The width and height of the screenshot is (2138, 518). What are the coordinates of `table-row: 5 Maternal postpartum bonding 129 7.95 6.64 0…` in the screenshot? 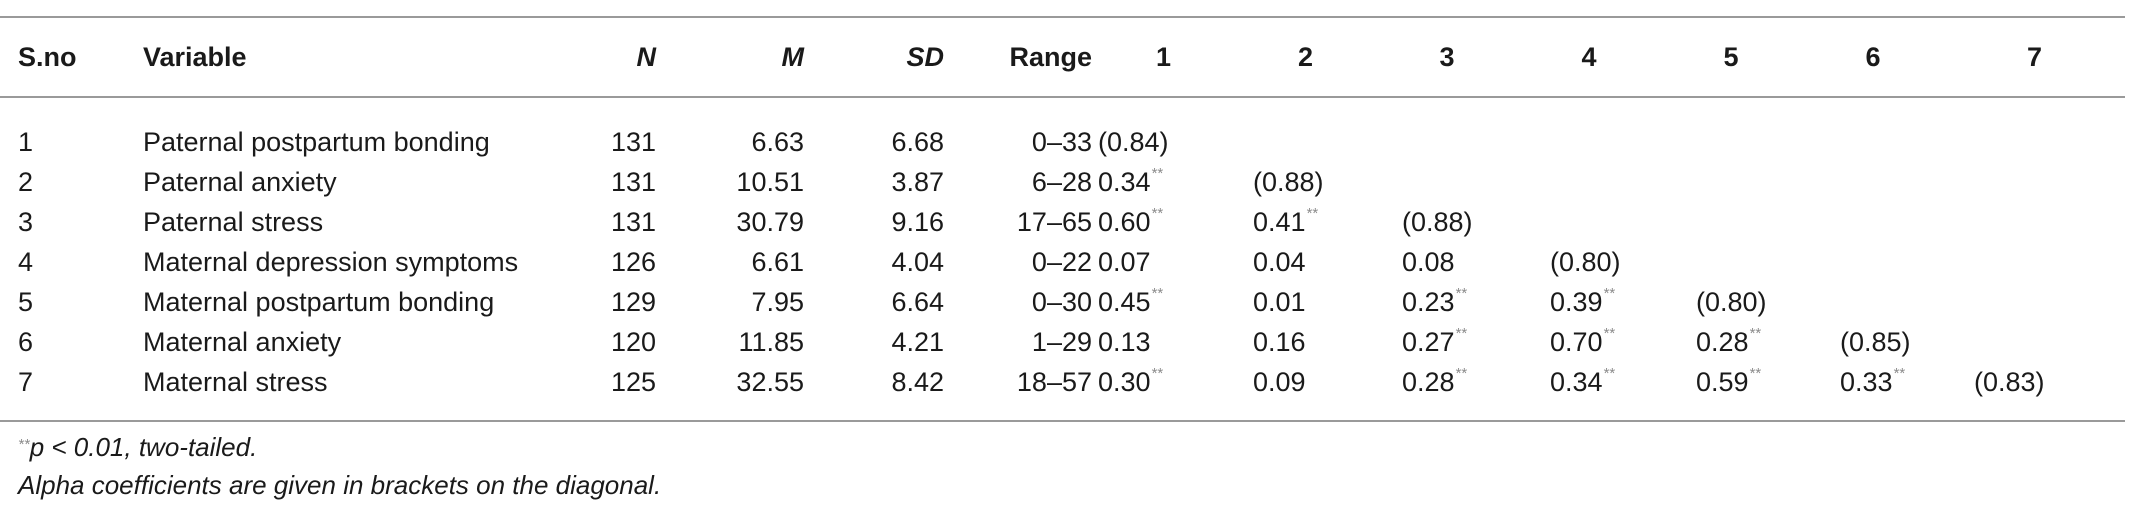 It's located at (1062, 302).